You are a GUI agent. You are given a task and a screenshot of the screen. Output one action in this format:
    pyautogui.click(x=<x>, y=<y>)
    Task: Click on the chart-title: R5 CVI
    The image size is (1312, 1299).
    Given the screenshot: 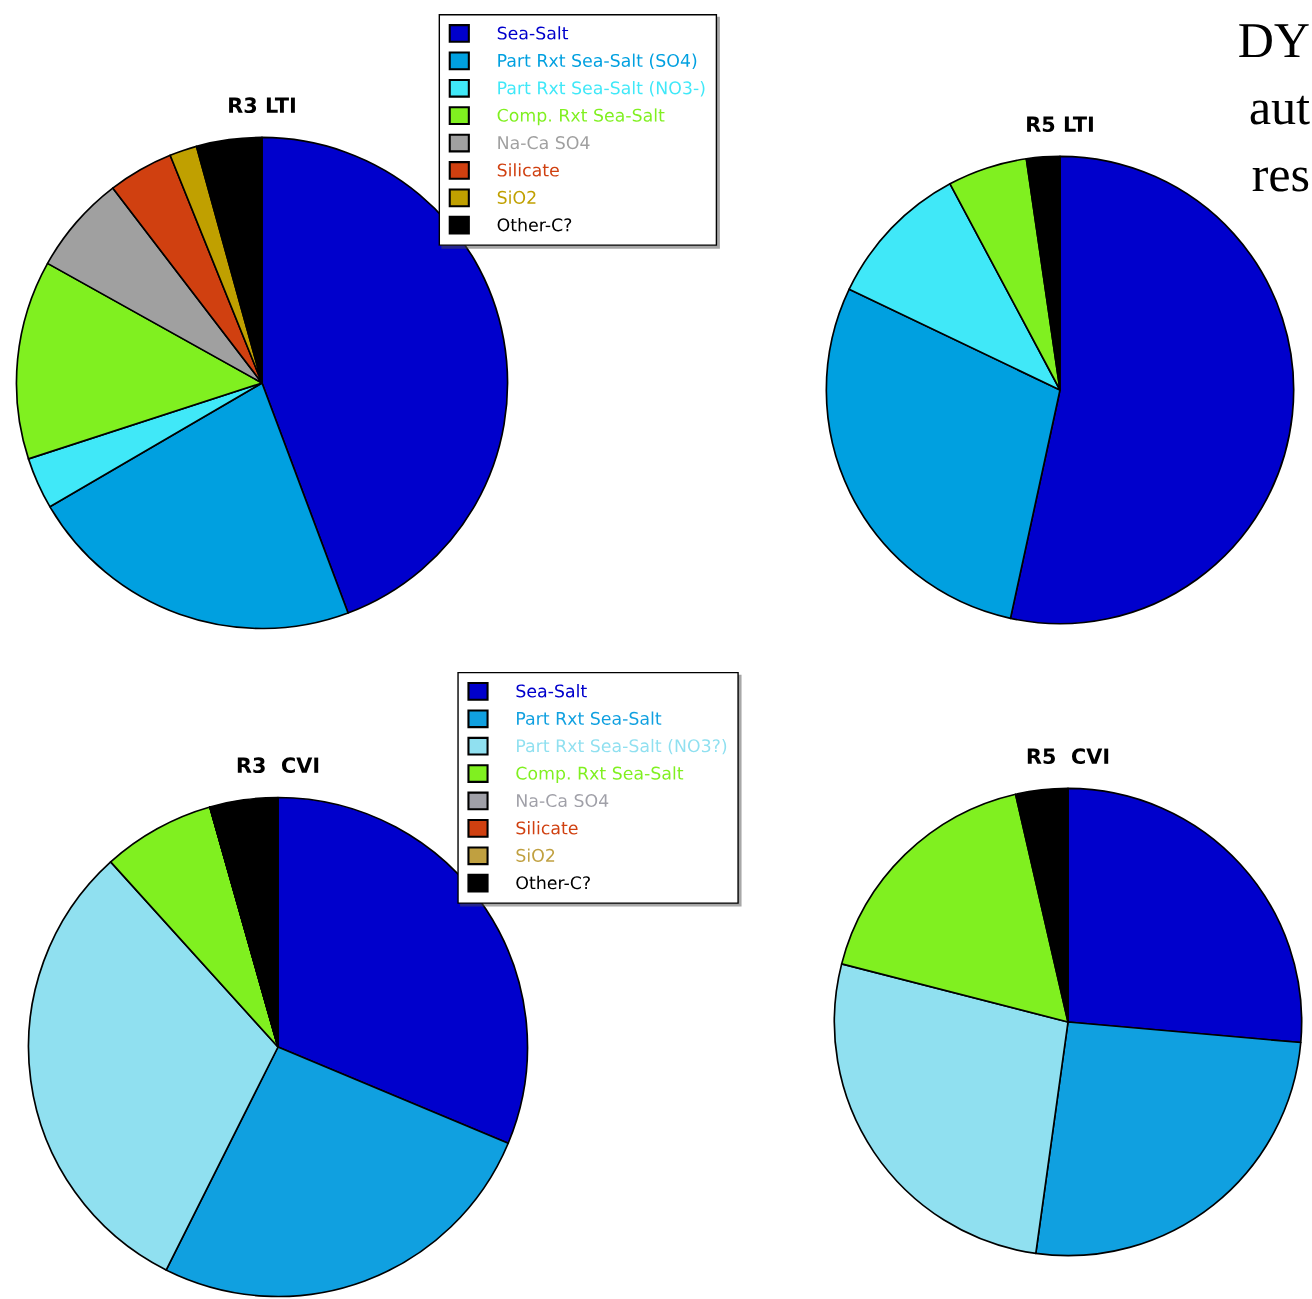 What is the action you would take?
    pyautogui.click(x=1068, y=756)
    